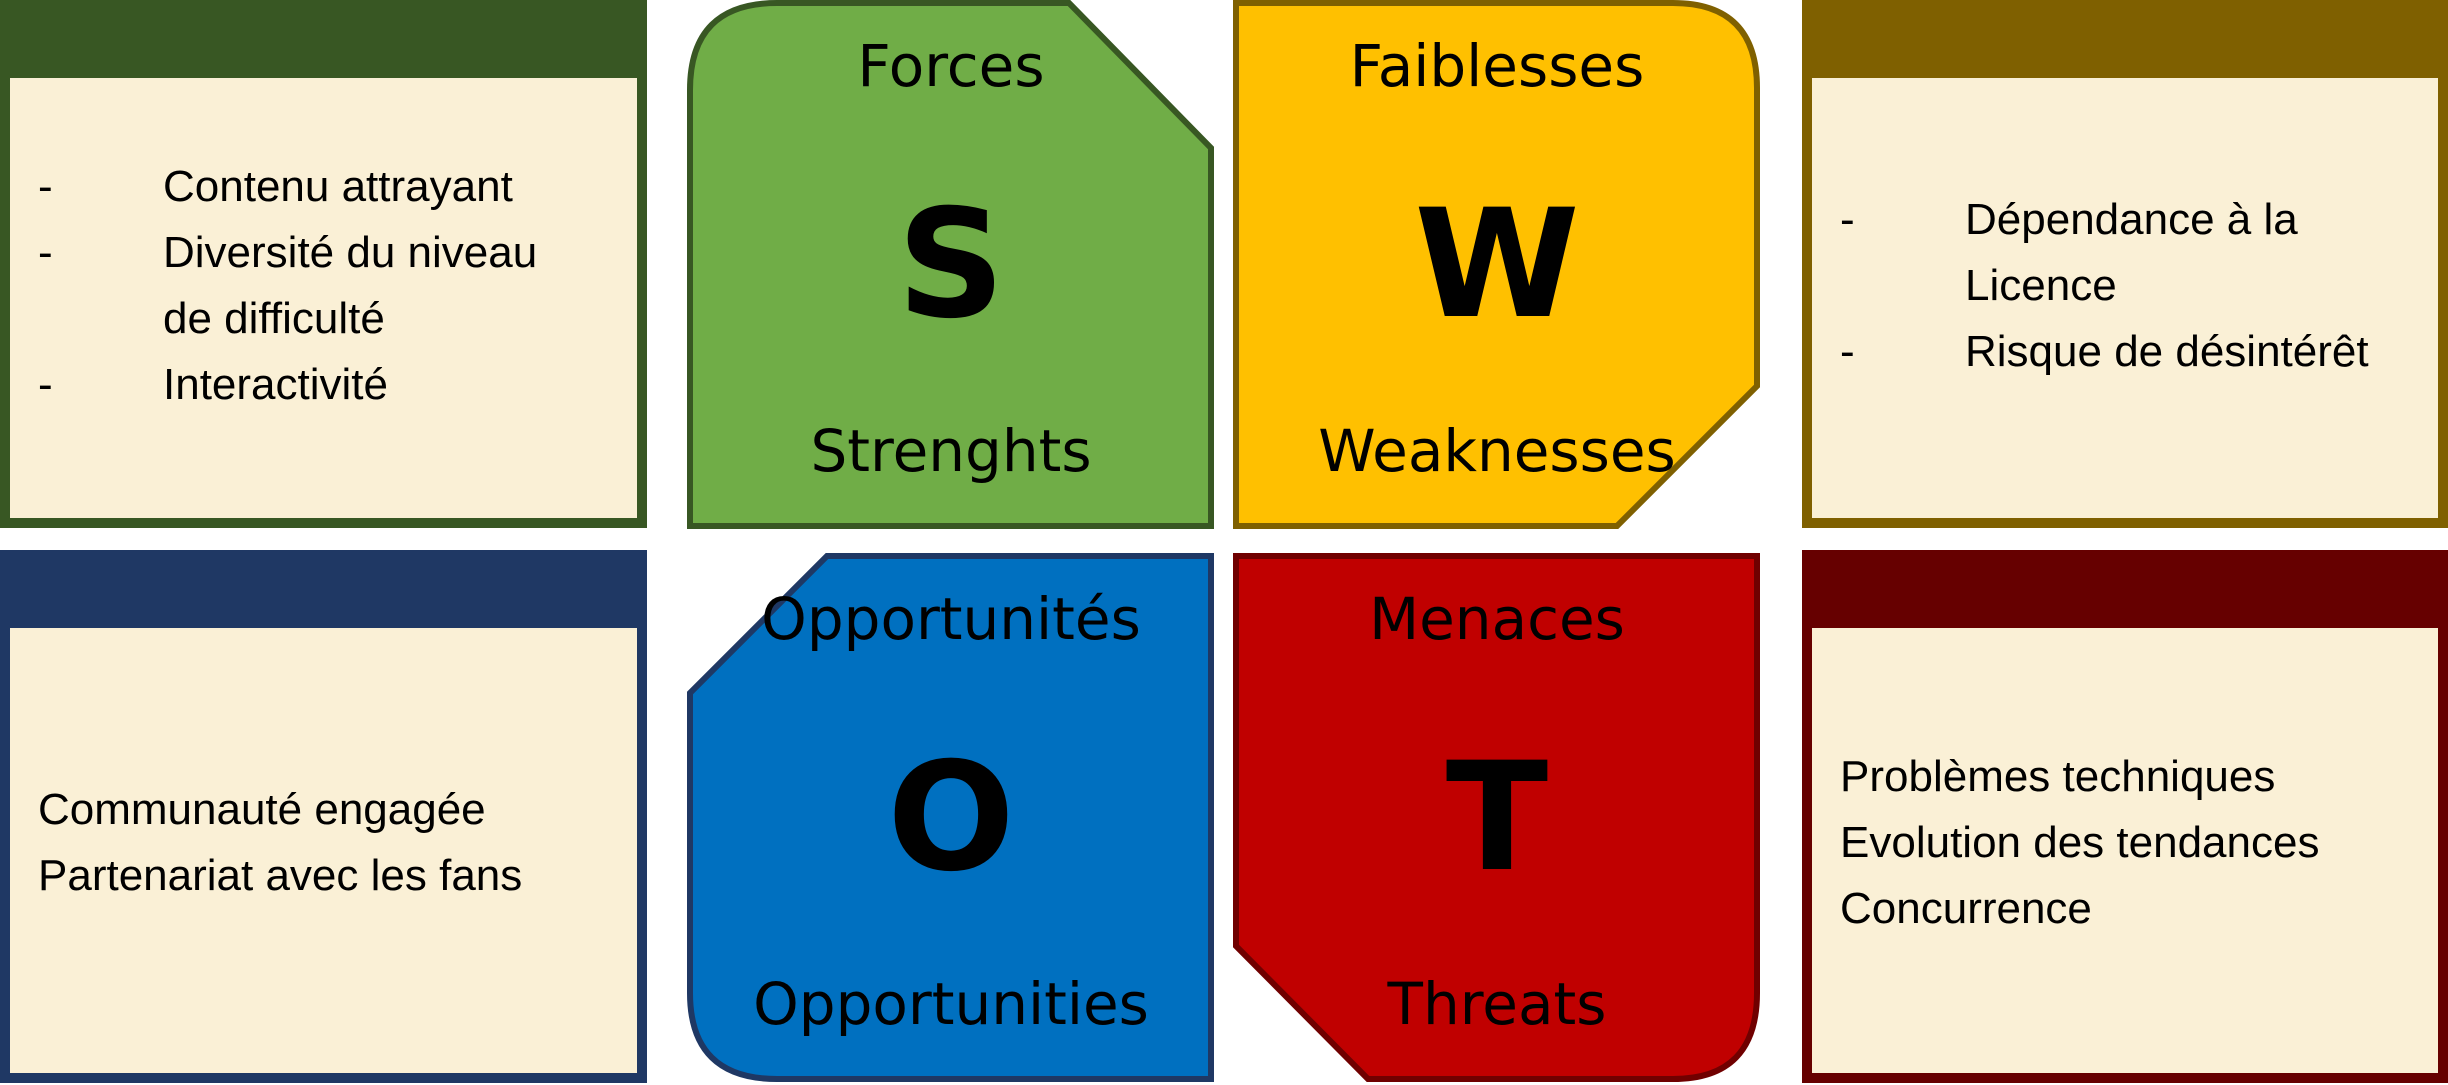  I want to click on threats-quadrant-shape, so click(1496, 817).